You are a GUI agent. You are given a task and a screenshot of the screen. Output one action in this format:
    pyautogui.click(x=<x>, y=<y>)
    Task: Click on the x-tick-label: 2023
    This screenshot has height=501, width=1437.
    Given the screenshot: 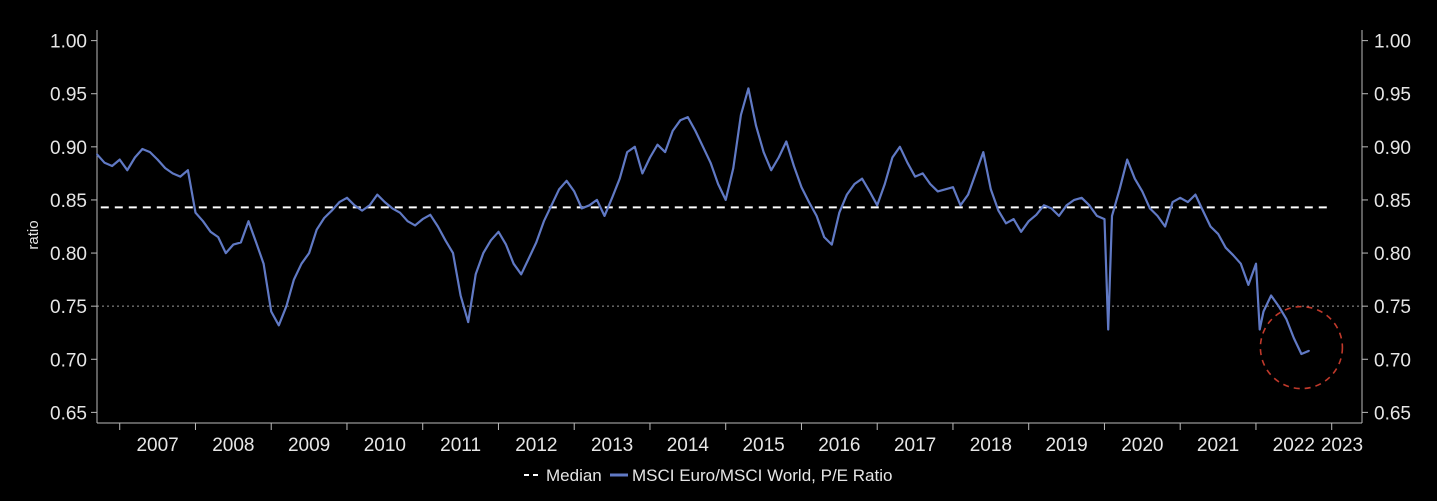 What is the action you would take?
    pyautogui.click(x=1342, y=445)
    